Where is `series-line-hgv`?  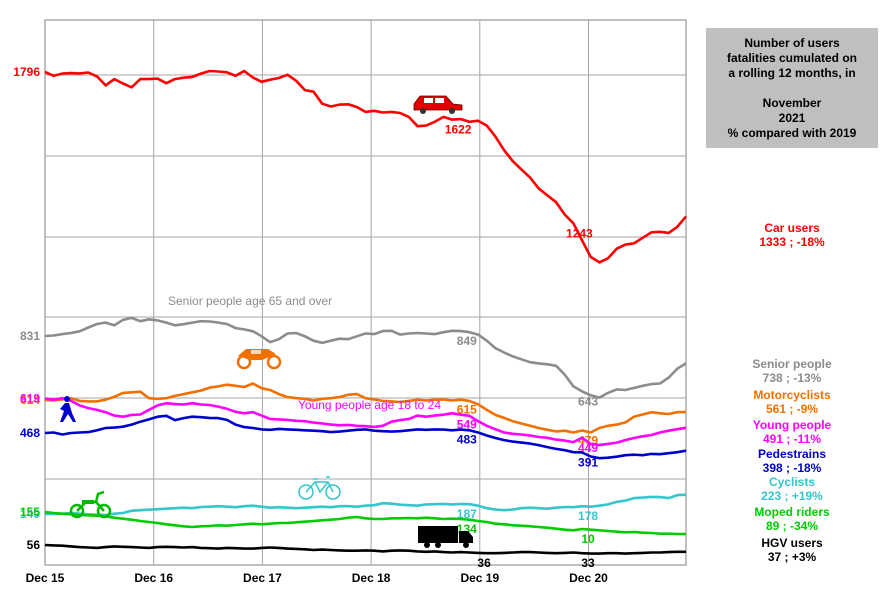 series-line-hgv is located at coordinates (365, 549).